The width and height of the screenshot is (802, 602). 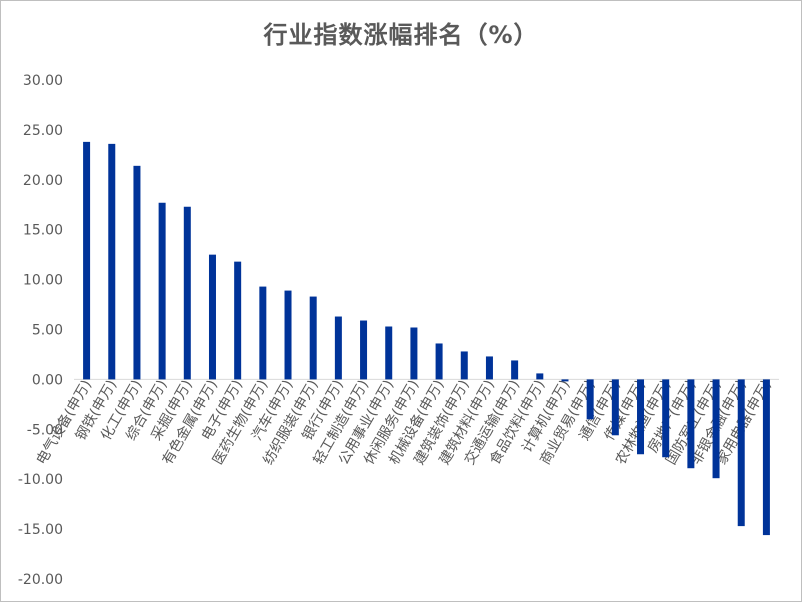 I want to click on y-tick-label: -20.00, so click(x=40, y=580).